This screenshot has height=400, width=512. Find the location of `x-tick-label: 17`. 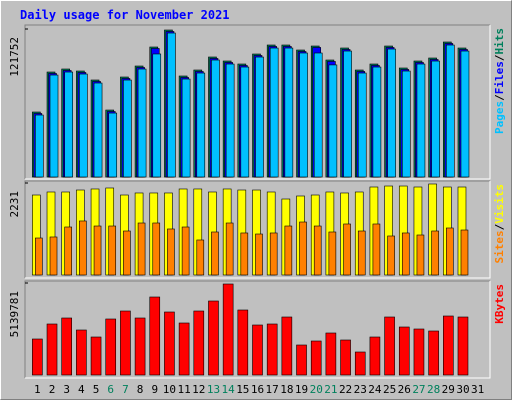

x-tick-label: 17 is located at coordinates (272, 389).